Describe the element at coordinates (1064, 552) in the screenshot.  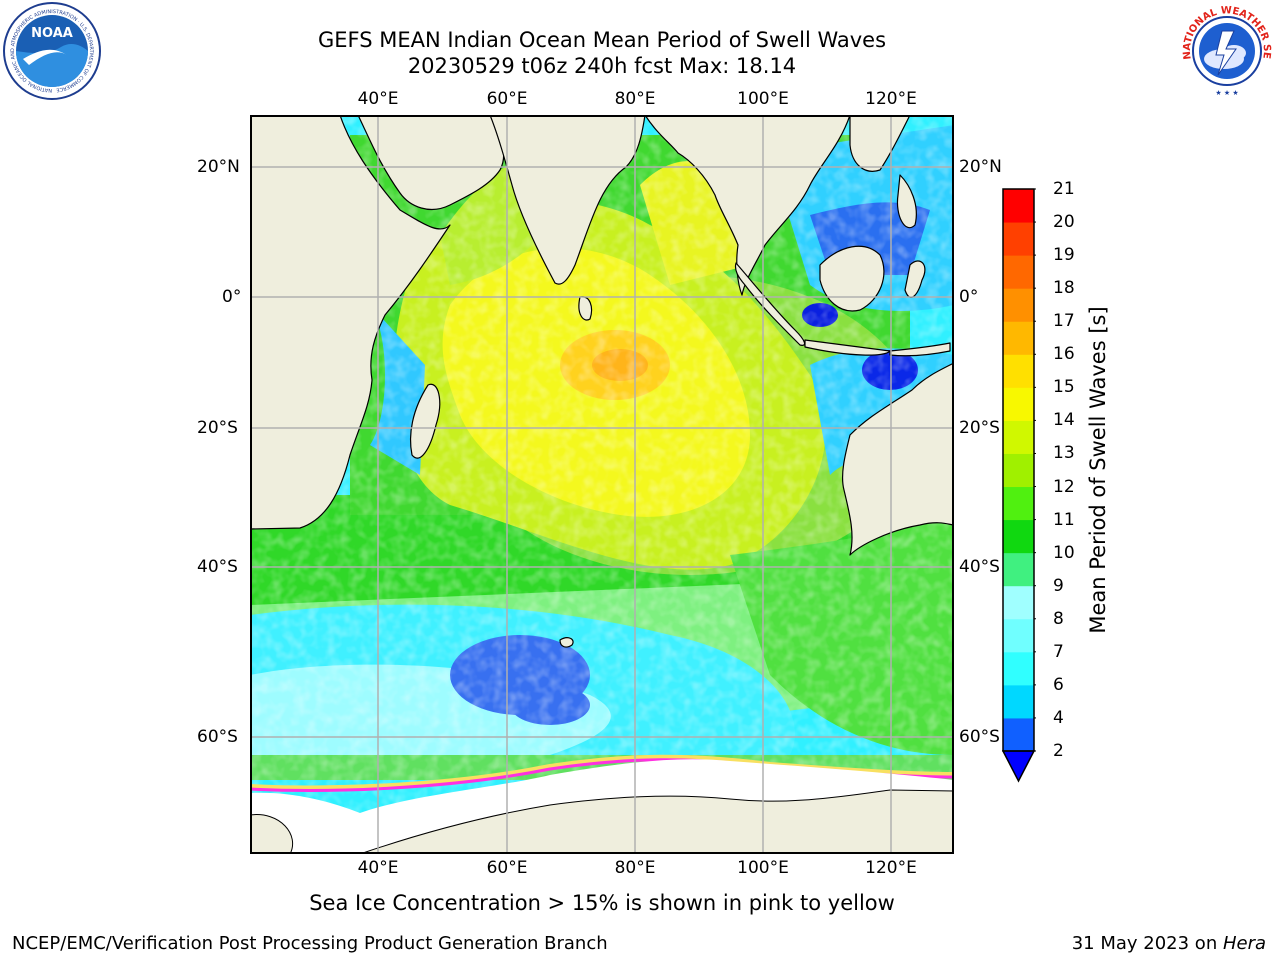
I see `colorbar-tick-label: 10` at that location.